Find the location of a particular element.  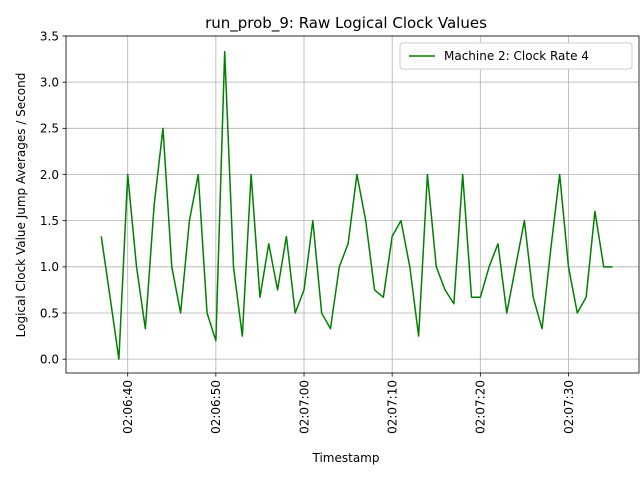

x-tick-label: 02:07:20 is located at coordinates (481, 407).